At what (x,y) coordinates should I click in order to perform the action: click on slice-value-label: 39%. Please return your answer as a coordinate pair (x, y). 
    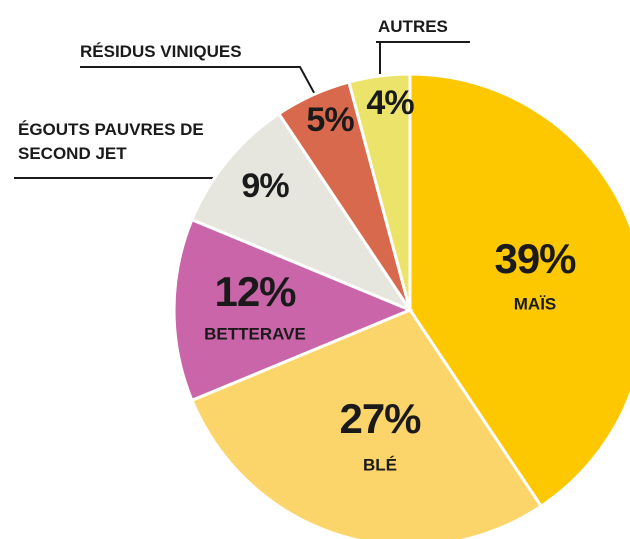
    Looking at the image, I should click on (535, 258).